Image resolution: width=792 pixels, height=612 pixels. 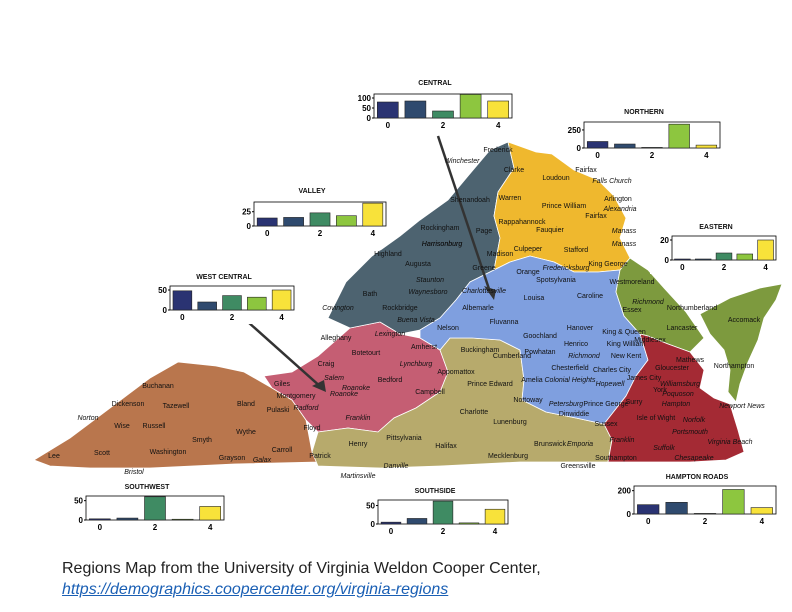 What do you see at coordinates (762, 521) in the screenshot?
I see `xtick-label: 4` at bounding box center [762, 521].